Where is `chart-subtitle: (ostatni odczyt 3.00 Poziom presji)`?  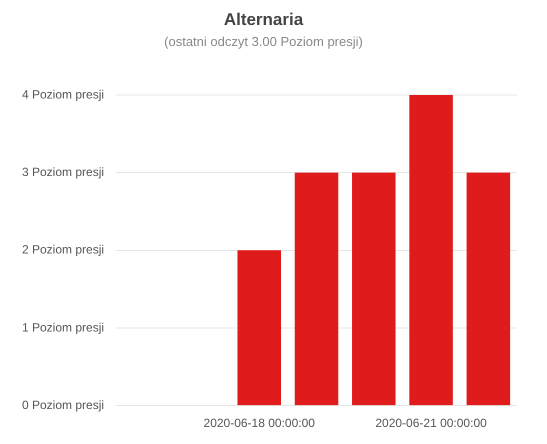
chart-subtitle: (ostatni odczyt 3.00 Poziom presji) is located at coordinates (263, 41).